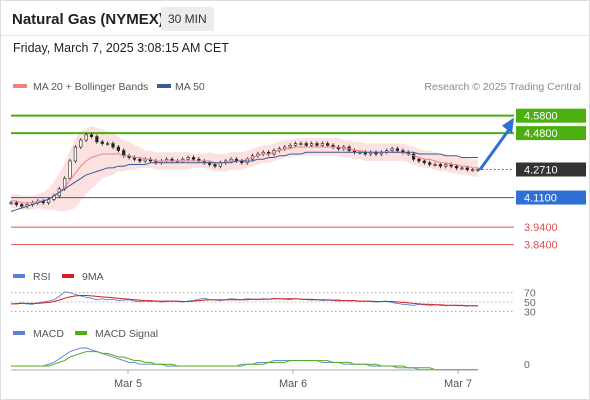  I want to click on time-axis-label: Mar 6, so click(293, 384).